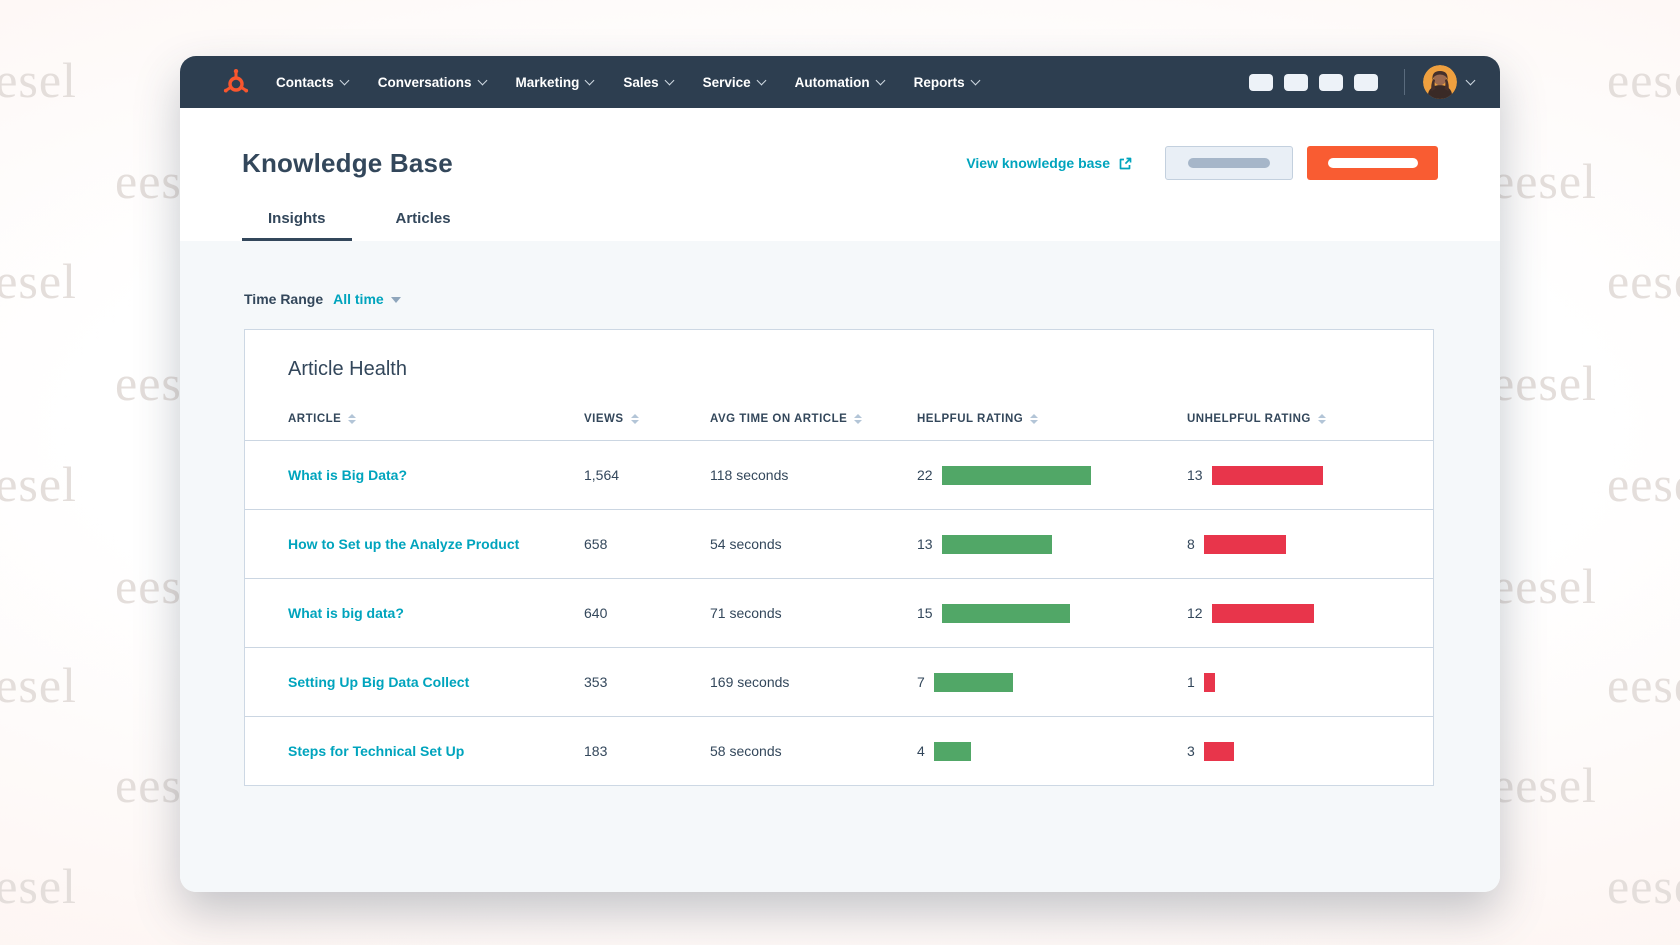  What do you see at coordinates (735, 82) in the screenshot?
I see `nav-item-service: Service` at bounding box center [735, 82].